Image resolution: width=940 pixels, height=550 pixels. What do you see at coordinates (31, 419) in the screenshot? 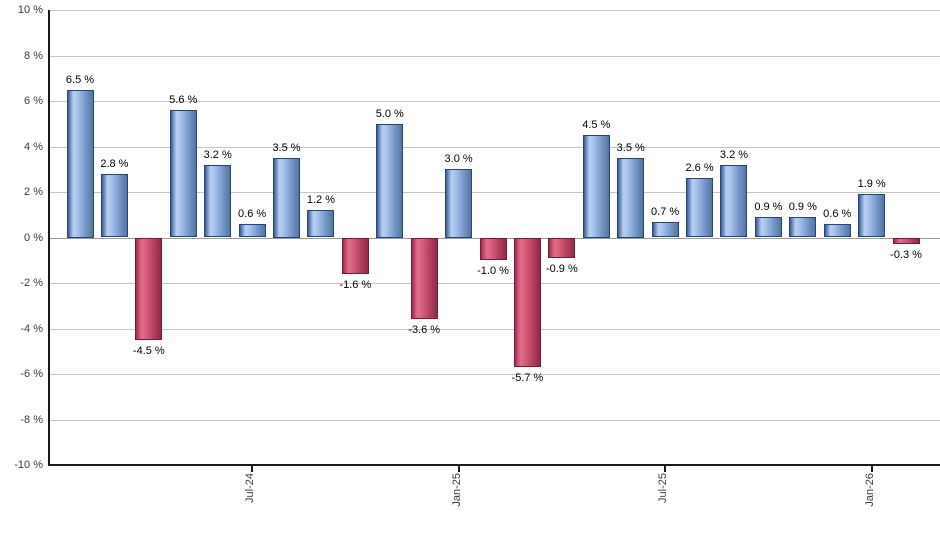
I see `y-tick-label: -8 %` at bounding box center [31, 419].